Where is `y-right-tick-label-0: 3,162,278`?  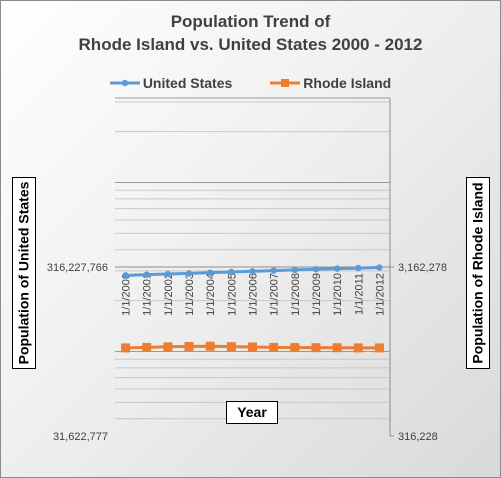 y-right-tick-label-0: 3,162,278 is located at coordinates (422, 268).